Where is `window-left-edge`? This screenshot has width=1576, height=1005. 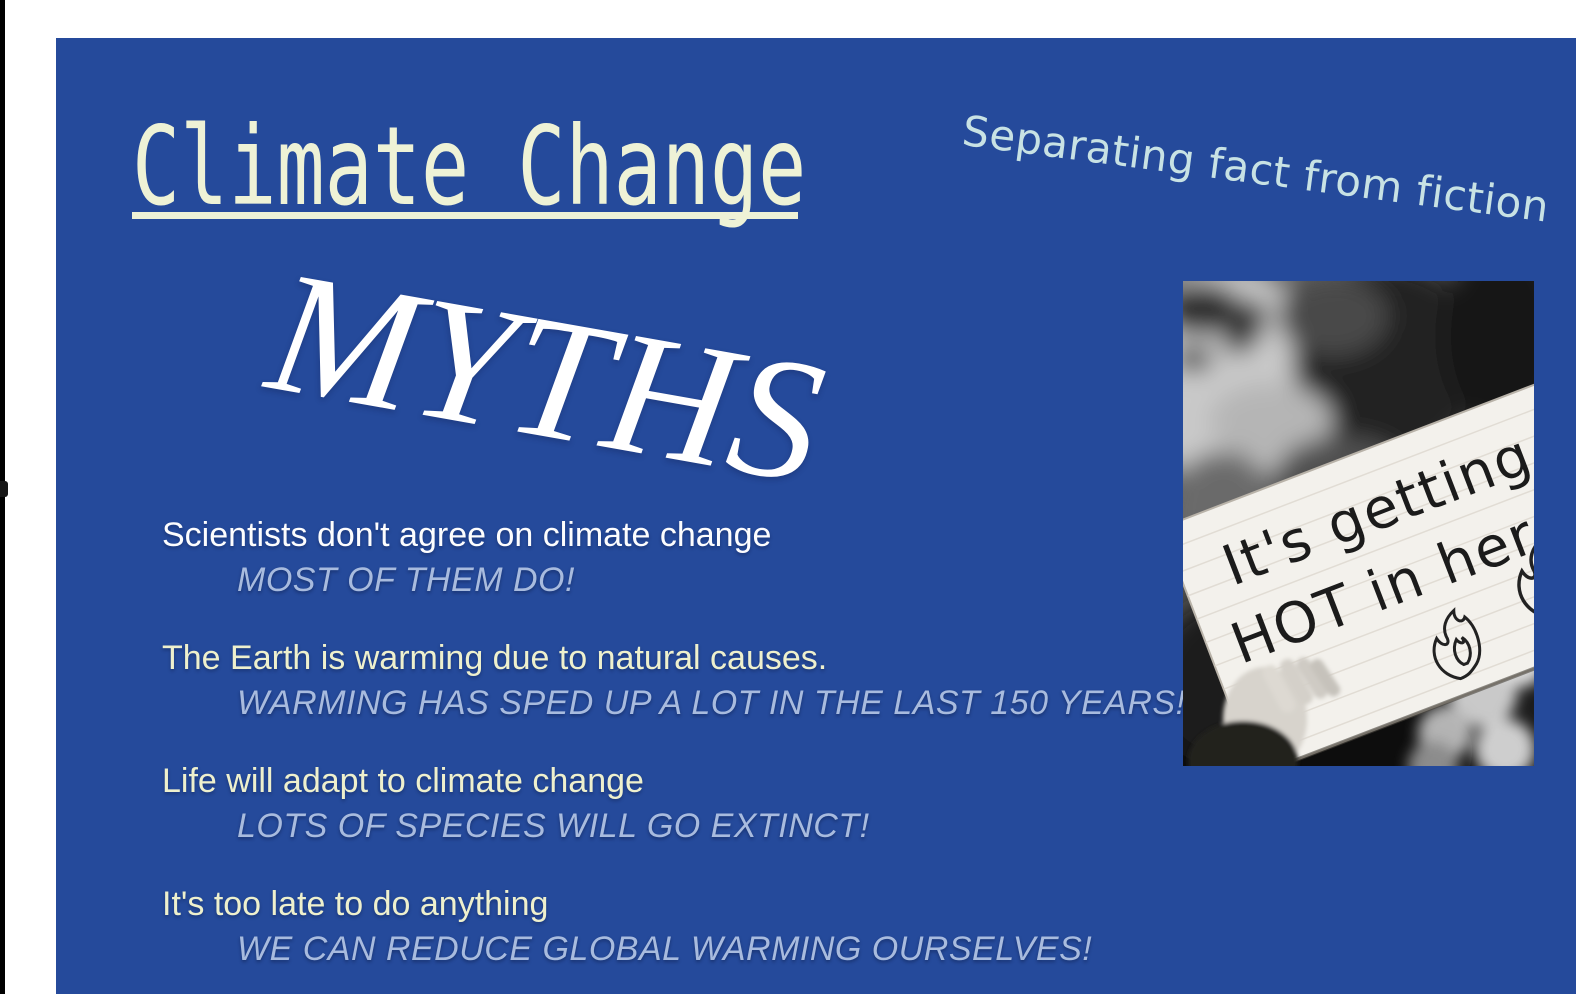 window-left-edge is located at coordinates (2, 497).